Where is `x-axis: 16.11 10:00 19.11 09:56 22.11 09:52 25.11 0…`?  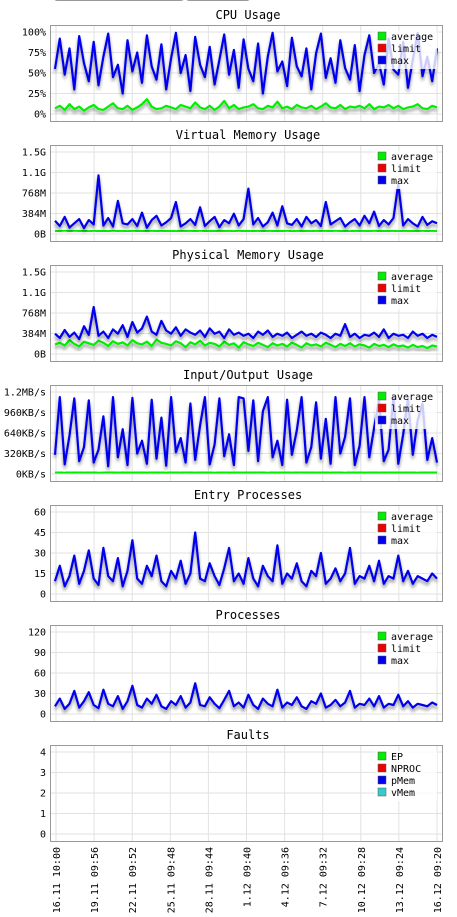
x-axis: 16.11 10:00 19.11 09:56 22.11 09:52 25.11 0… is located at coordinates (248, 880).